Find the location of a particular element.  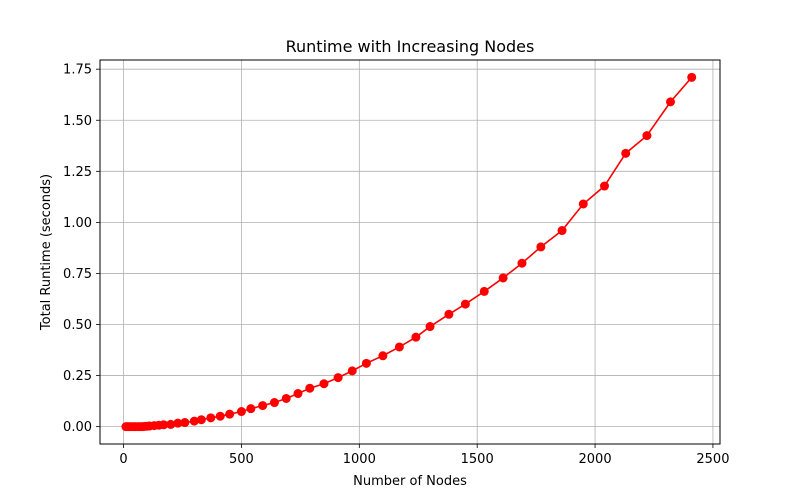

x-axis-title: Number of Nodes is located at coordinates (410, 481).